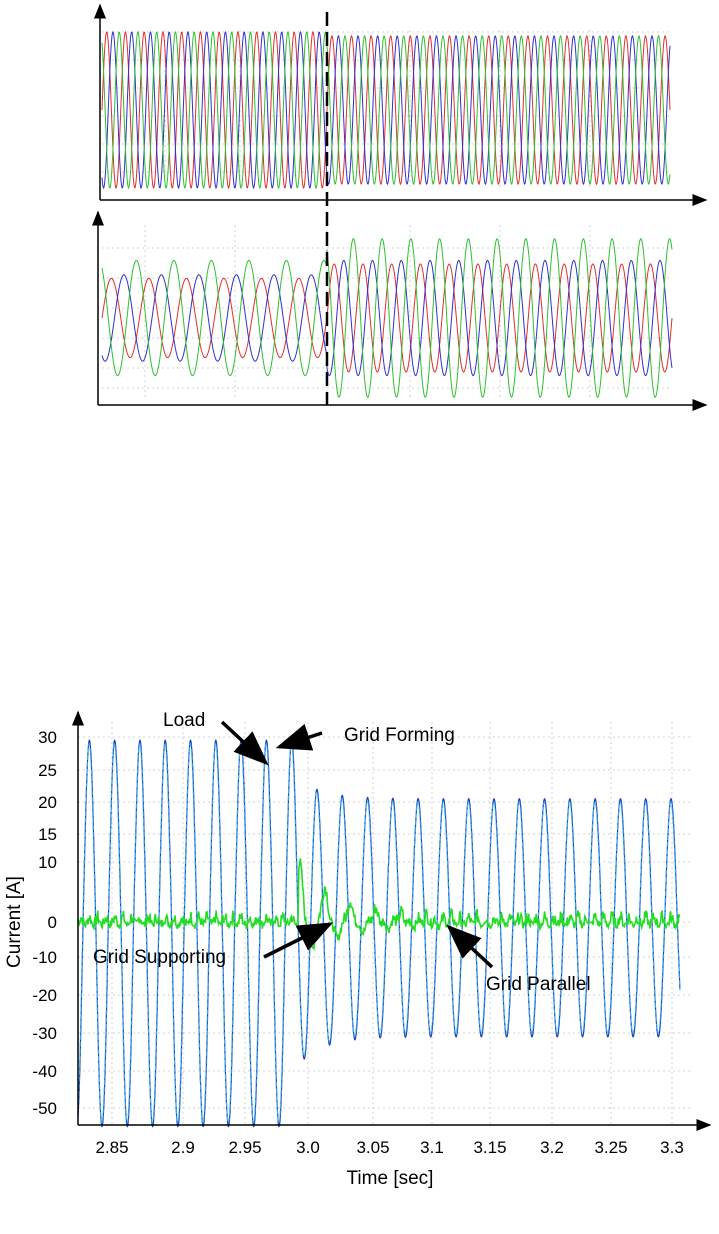  Describe the element at coordinates (44, 1033) in the screenshot. I see `y-tick-label: -30` at that location.